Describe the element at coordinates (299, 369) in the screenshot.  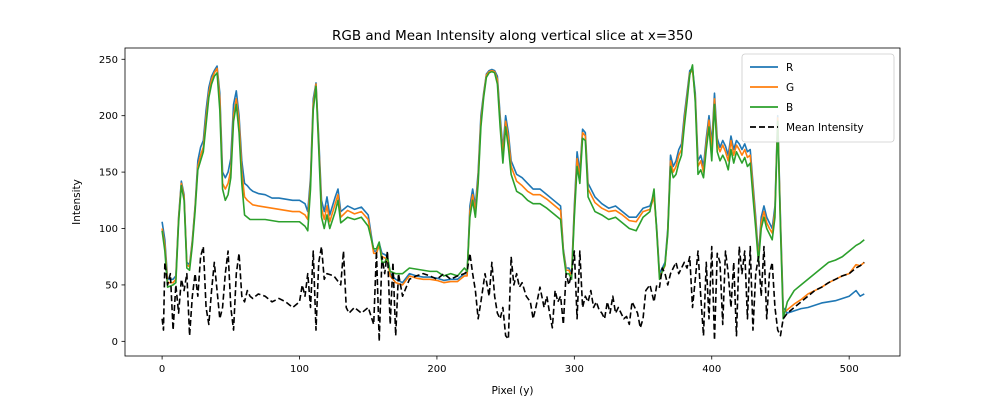
I see `x-tick-label: 100` at that location.